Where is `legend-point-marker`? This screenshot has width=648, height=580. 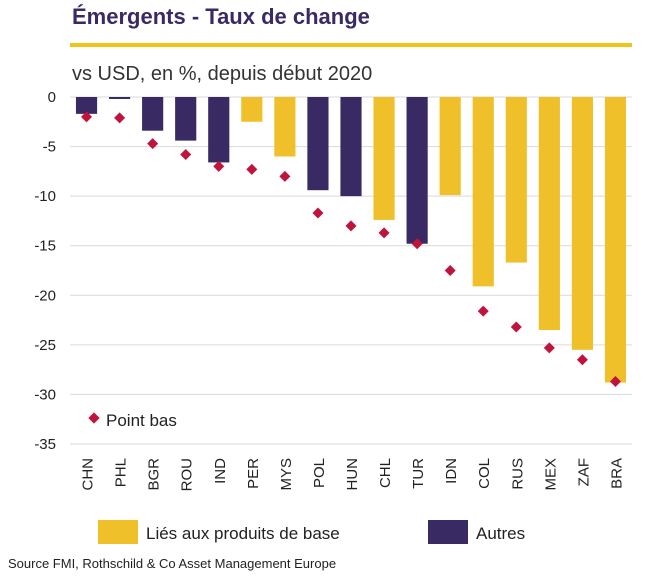
legend-point-marker is located at coordinates (94, 418).